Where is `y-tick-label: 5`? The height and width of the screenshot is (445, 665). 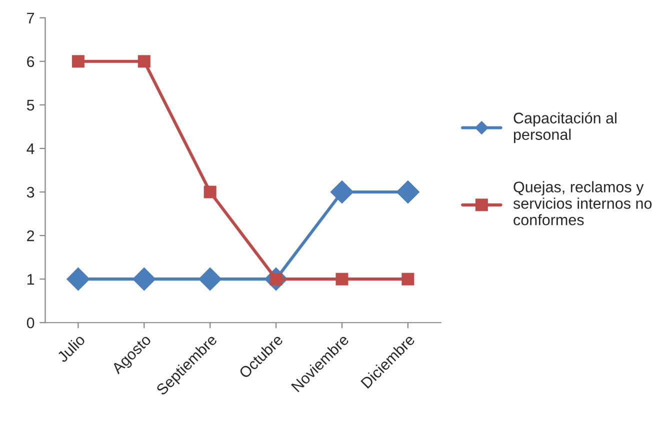 y-tick-label: 5 is located at coordinates (30, 105).